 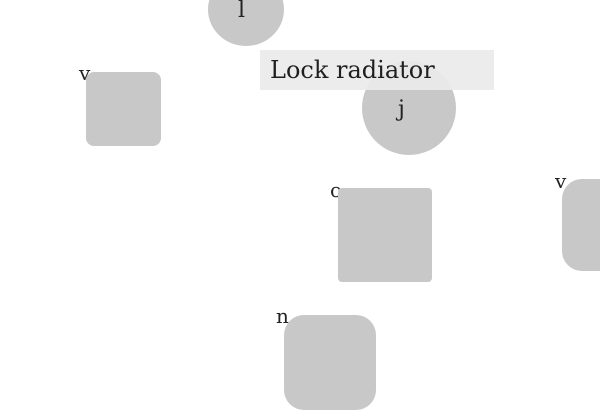 I want to click on action-banner: Lock radiator, so click(x=377, y=70).